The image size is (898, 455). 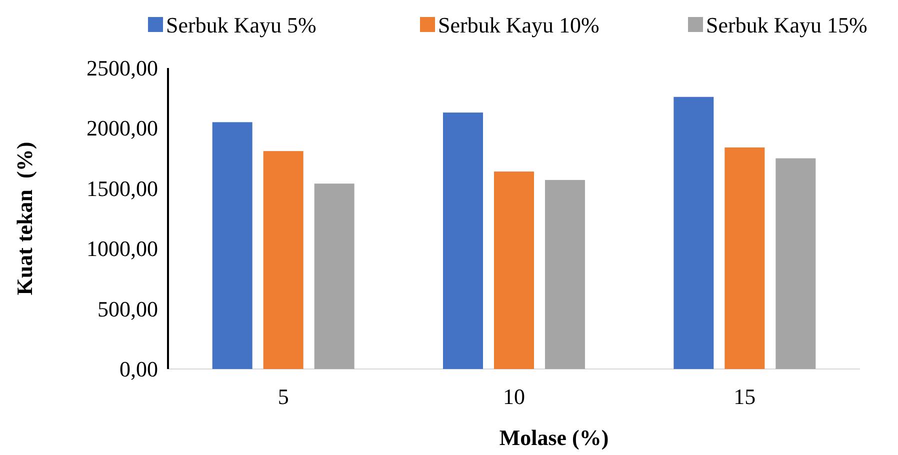 What do you see at coordinates (519, 25) in the screenshot?
I see `legend-label: Serbuk Kayu 10%` at bounding box center [519, 25].